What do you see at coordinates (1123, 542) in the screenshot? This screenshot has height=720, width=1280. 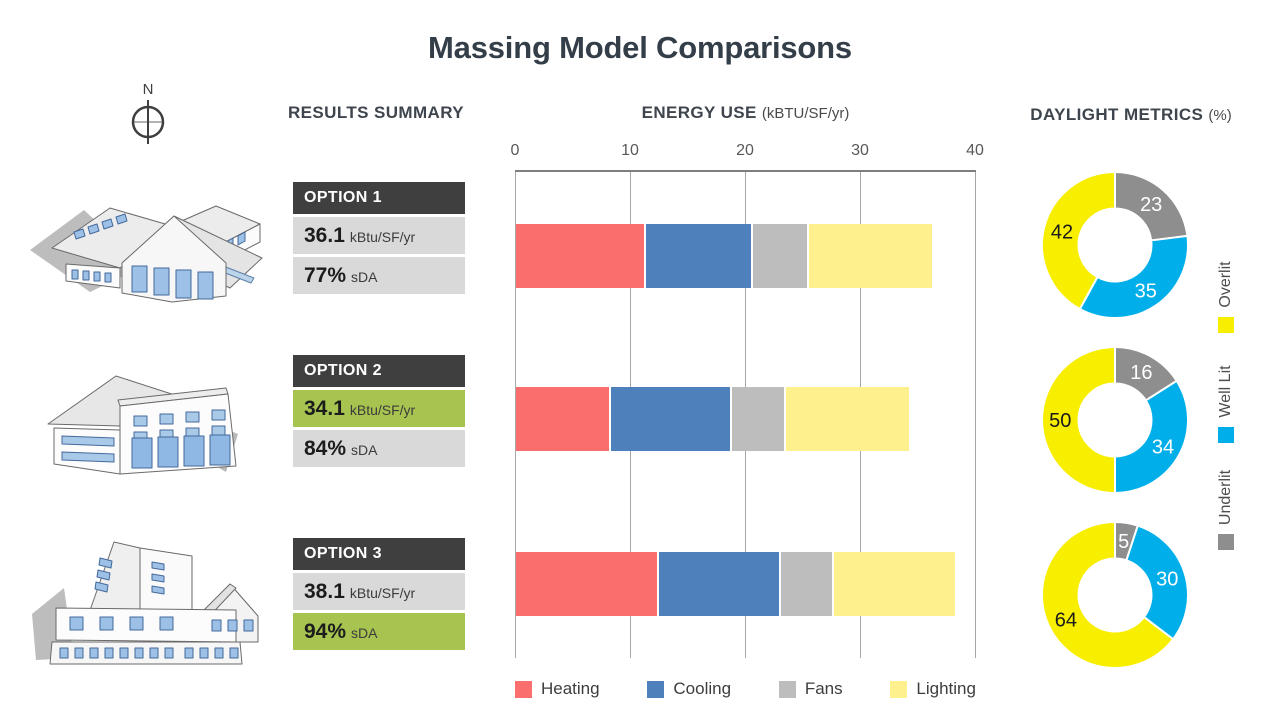 I see `donut-value-underlit: 5` at bounding box center [1123, 542].